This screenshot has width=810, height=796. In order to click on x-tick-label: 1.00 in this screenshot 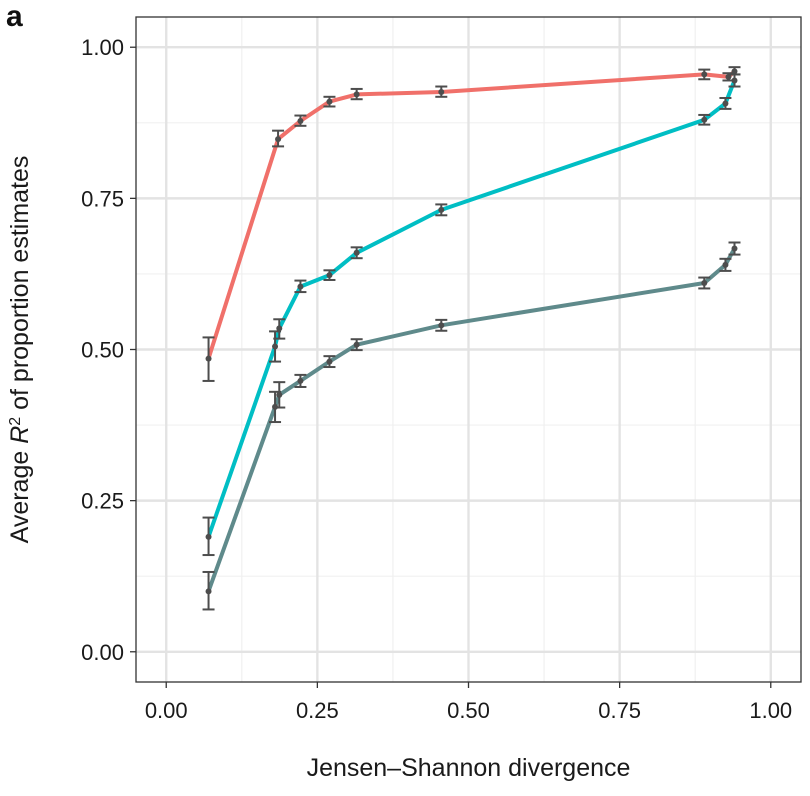, I will do `click(770, 710)`.